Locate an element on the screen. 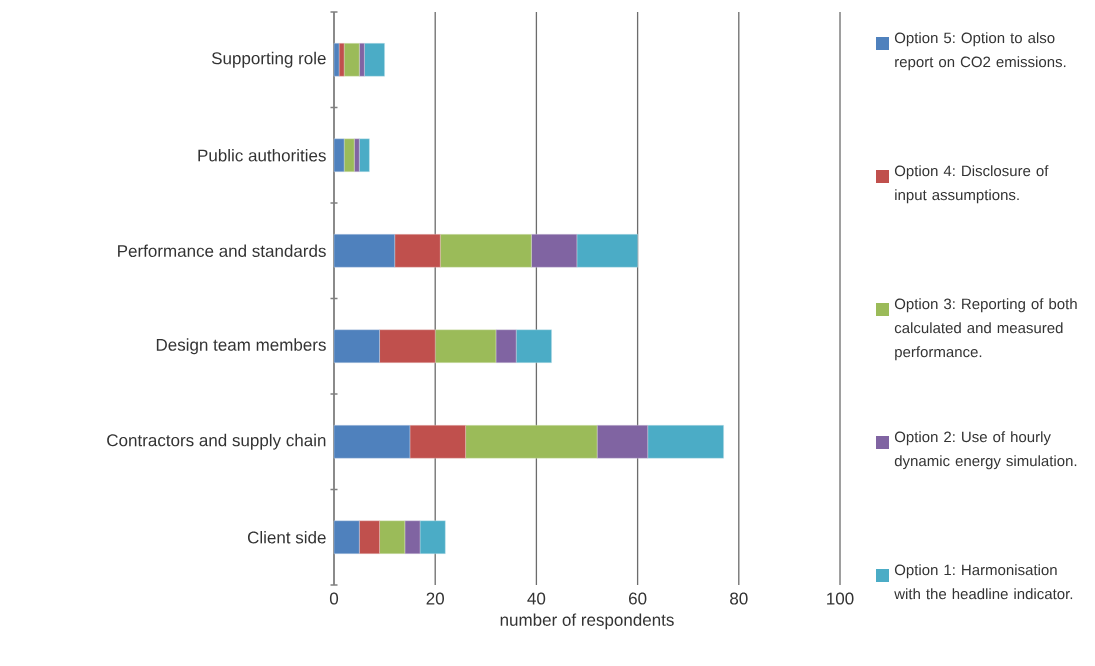  y-tick-label: Performance and standards is located at coordinates (222, 250).